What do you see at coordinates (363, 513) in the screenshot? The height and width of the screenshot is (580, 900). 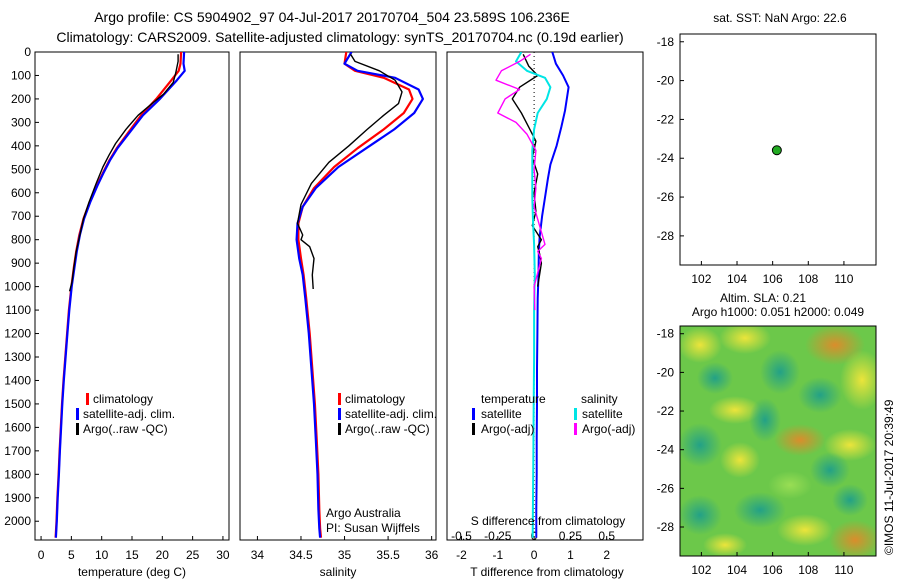 I see `credit-line-1: Argo Australia` at bounding box center [363, 513].